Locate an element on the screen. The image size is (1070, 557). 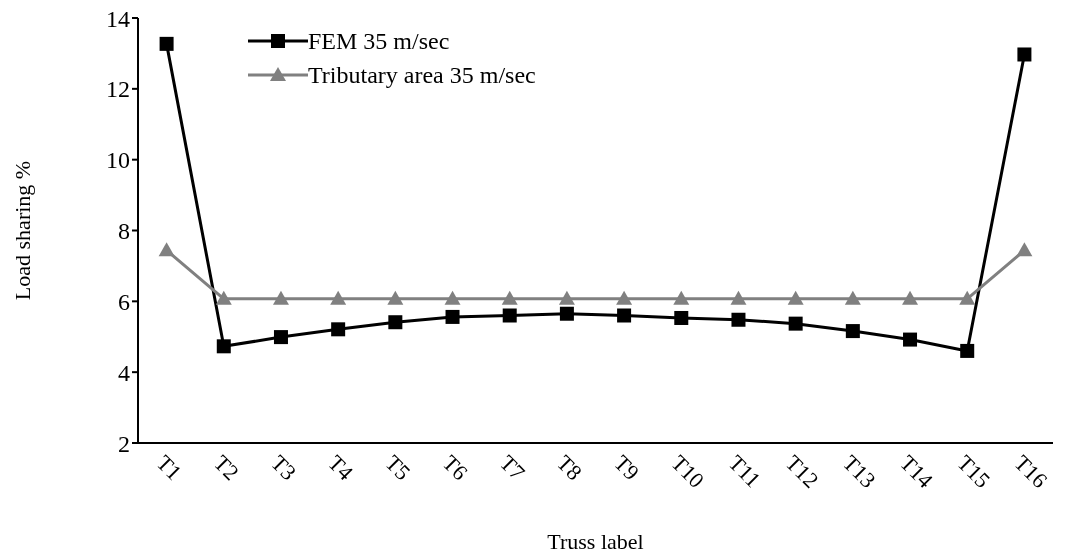
x-tick-label: T1 is located at coordinates (169, 468).